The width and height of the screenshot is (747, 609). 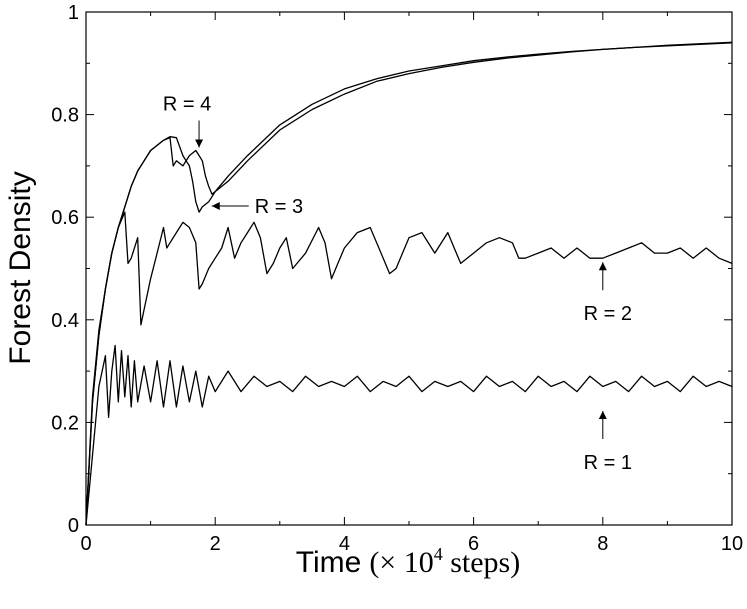 What do you see at coordinates (344, 544) in the screenshot?
I see `x-tick-label: 4` at bounding box center [344, 544].